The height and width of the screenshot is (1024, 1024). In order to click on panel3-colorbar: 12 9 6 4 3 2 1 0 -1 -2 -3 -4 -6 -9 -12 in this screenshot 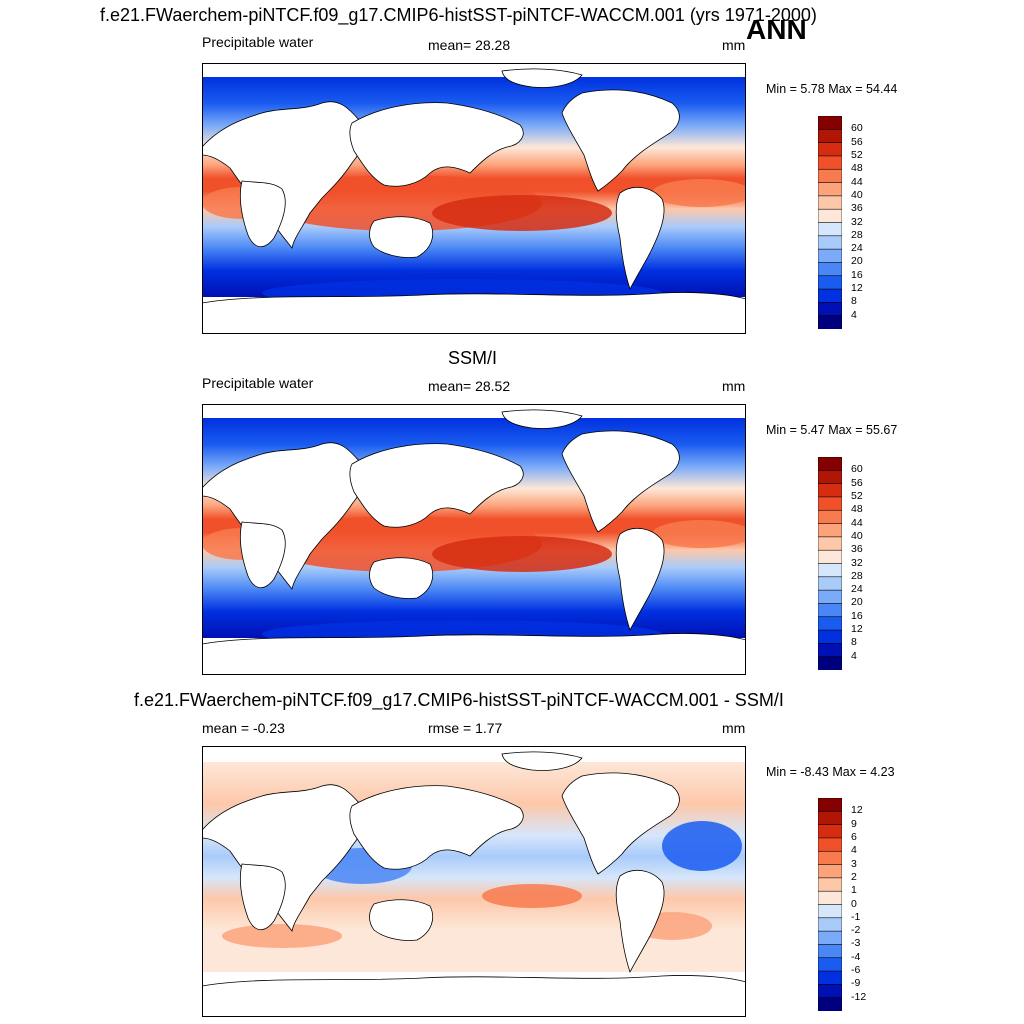, I will do `click(842, 904)`.